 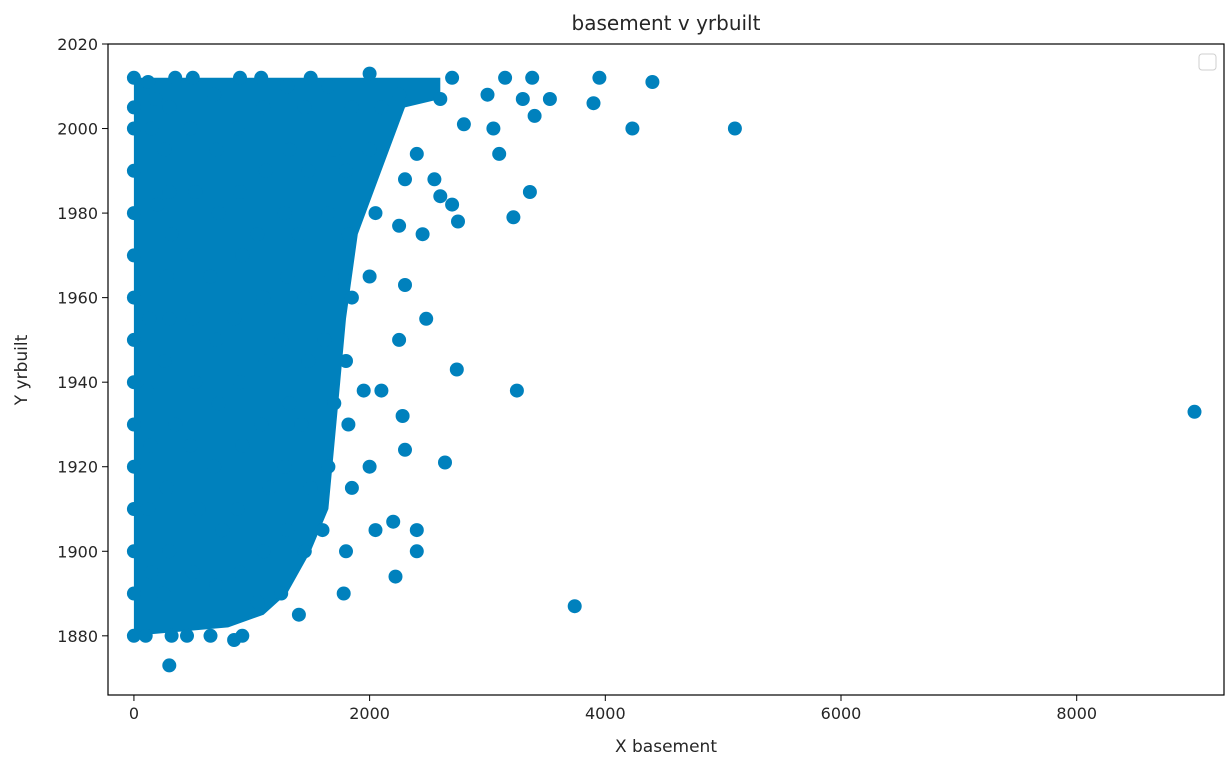 What do you see at coordinates (77, 467) in the screenshot?
I see `y-tick-label: 1920` at bounding box center [77, 467].